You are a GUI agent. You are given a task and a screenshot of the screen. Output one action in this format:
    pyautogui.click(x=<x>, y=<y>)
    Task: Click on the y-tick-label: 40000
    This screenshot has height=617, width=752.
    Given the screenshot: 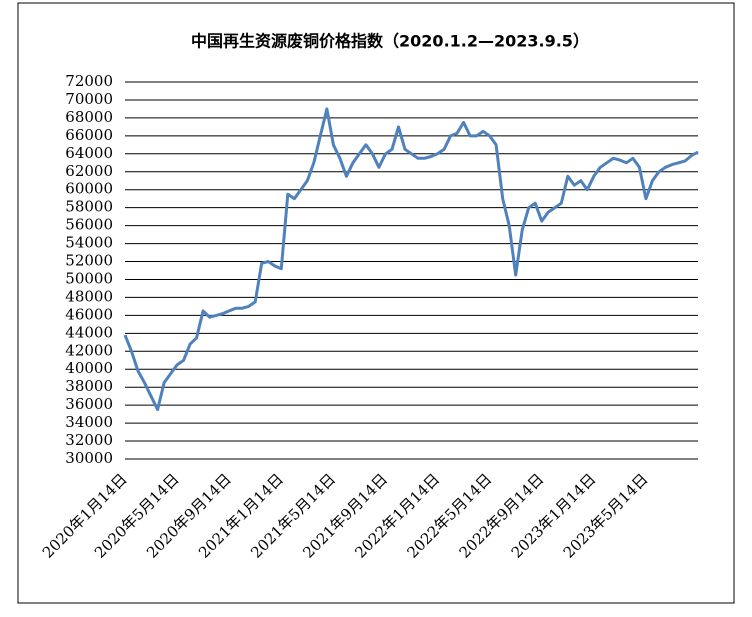 What is the action you would take?
    pyautogui.click(x=89, y=368)
    